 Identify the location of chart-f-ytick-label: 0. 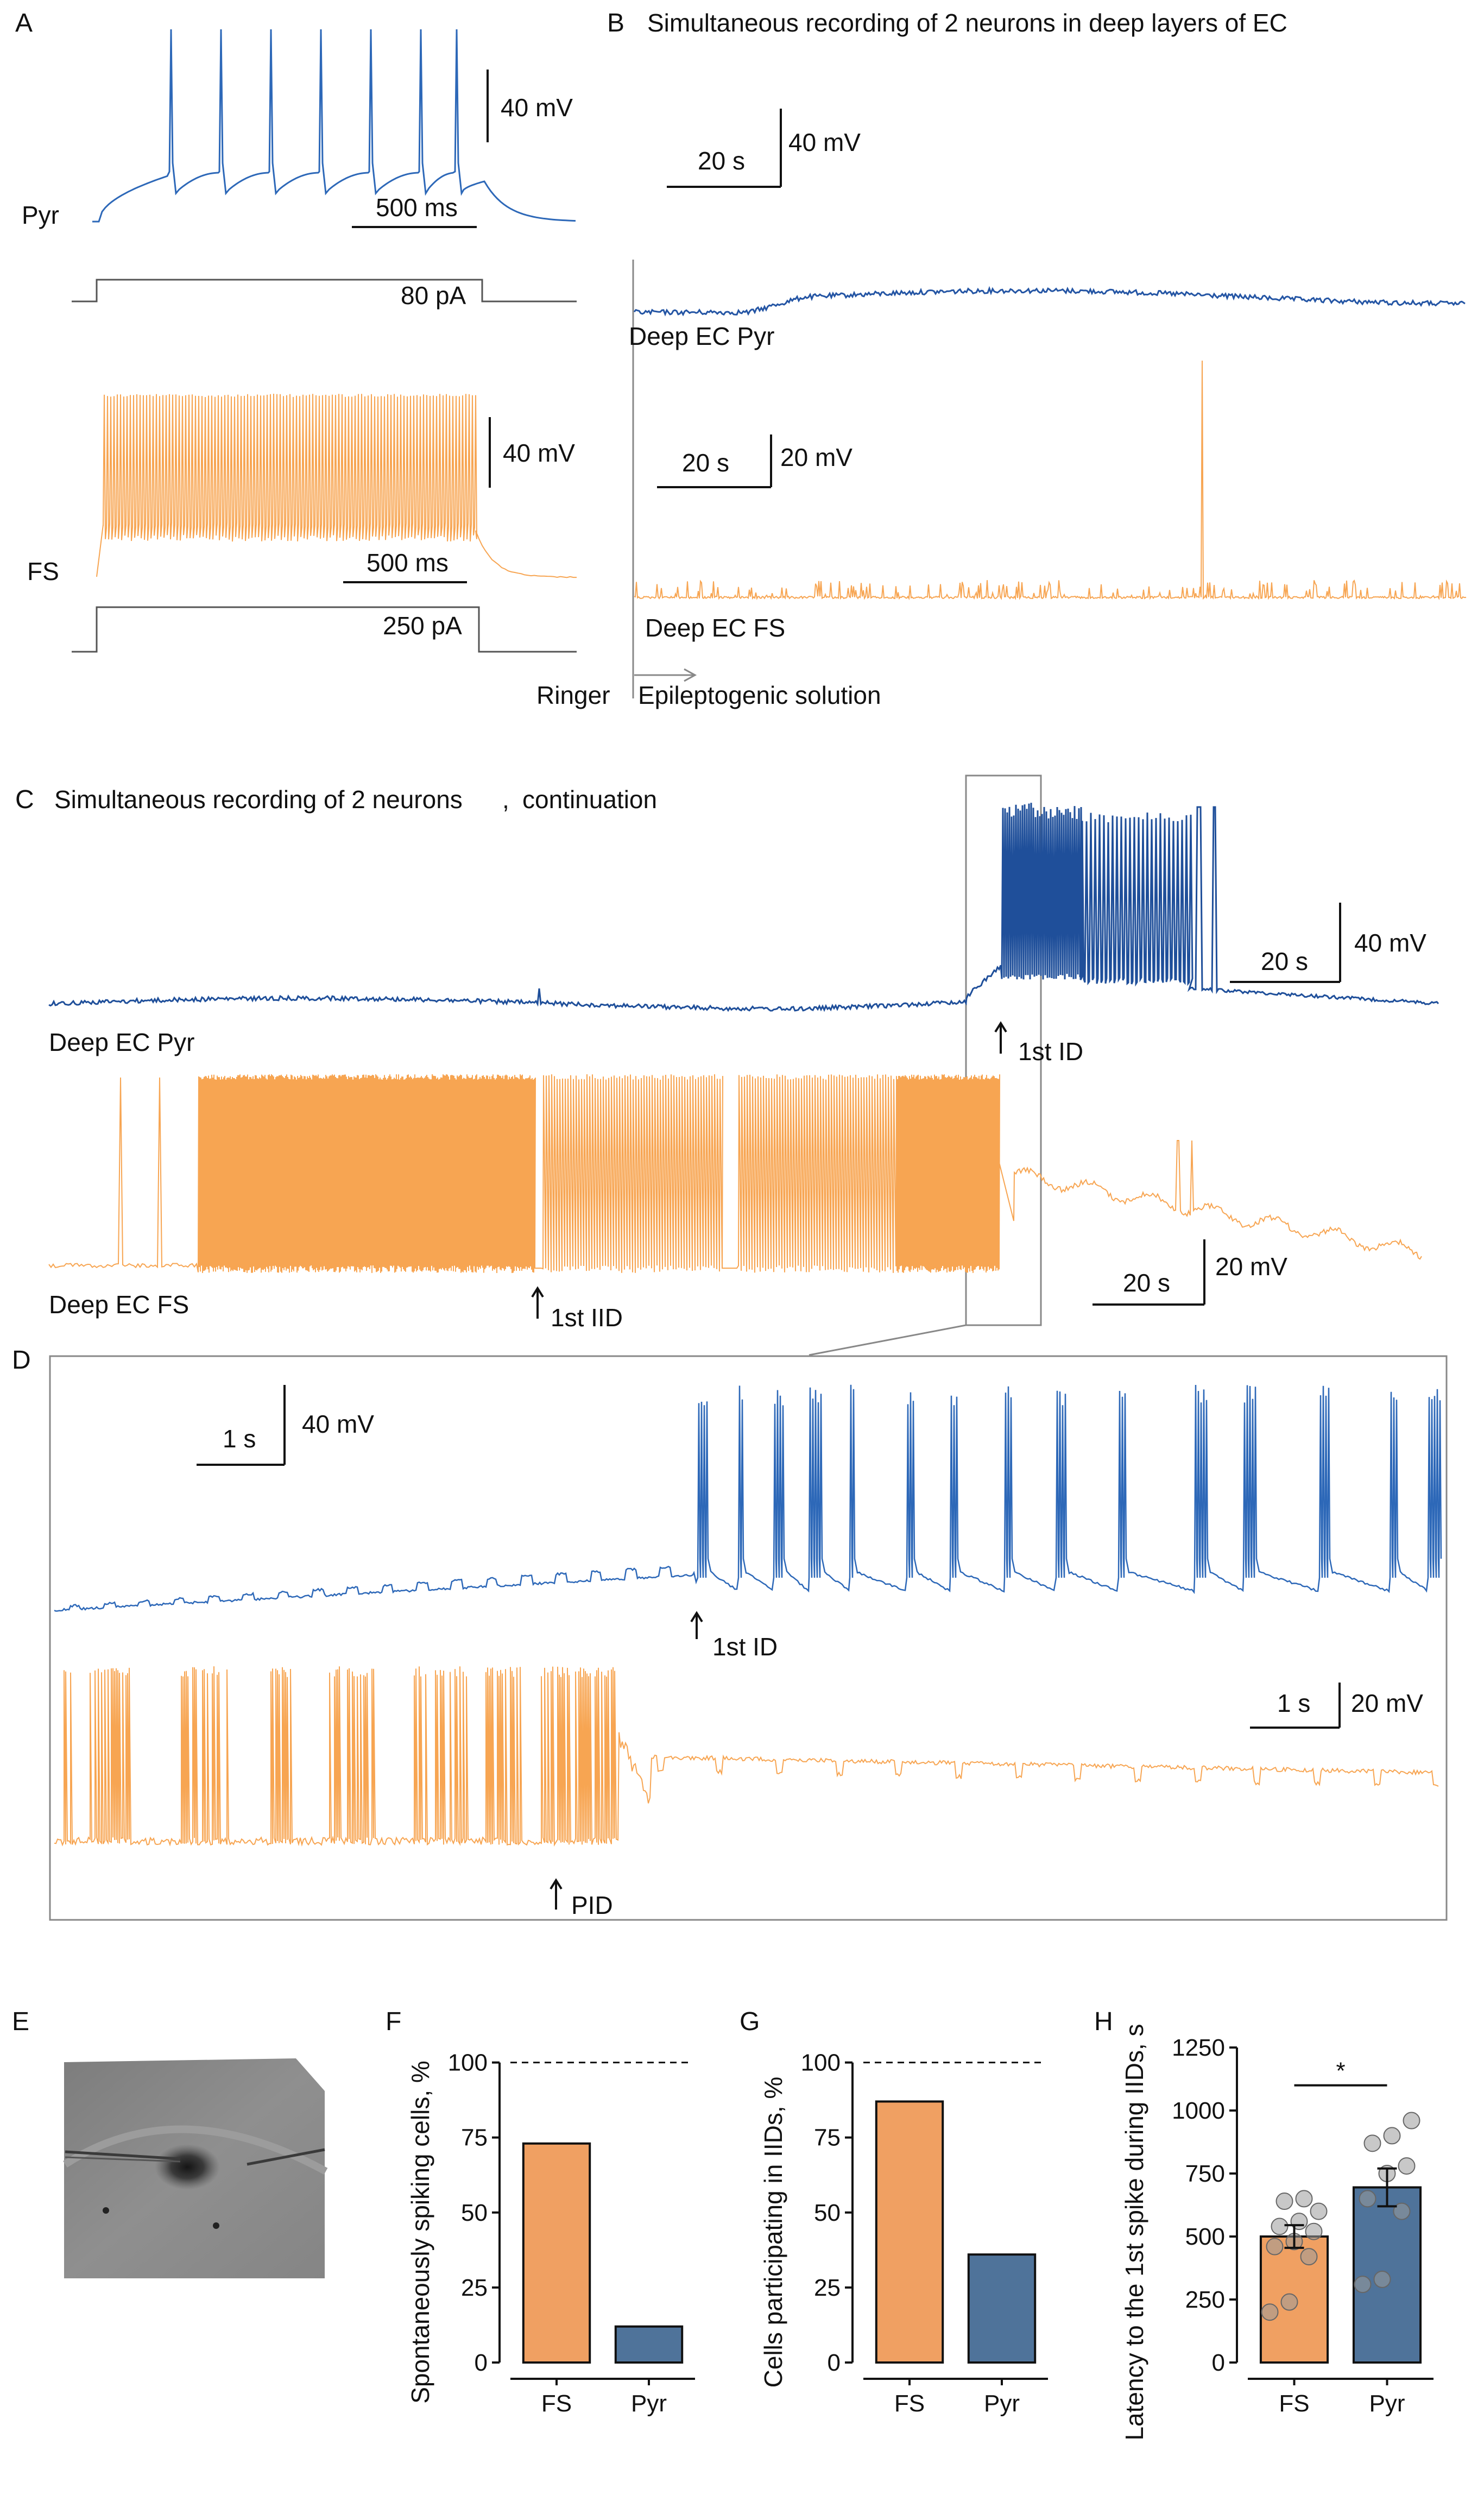
(481, 2362).